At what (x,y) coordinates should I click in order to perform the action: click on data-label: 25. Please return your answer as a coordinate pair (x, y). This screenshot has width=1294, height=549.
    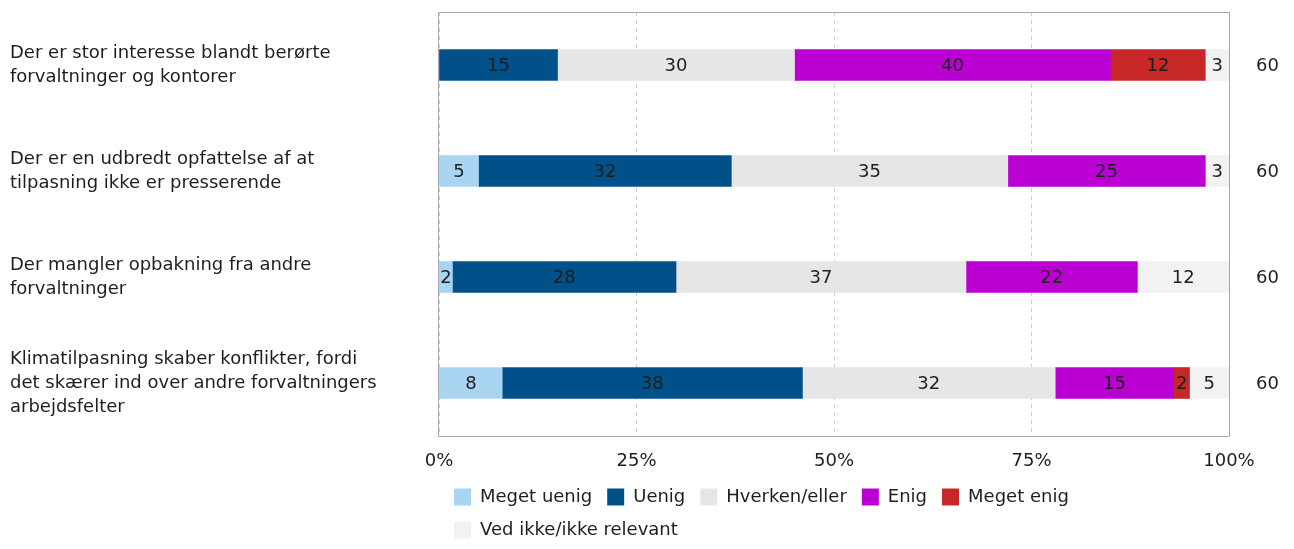
    Looking at the image, I should click on (1106, 170).